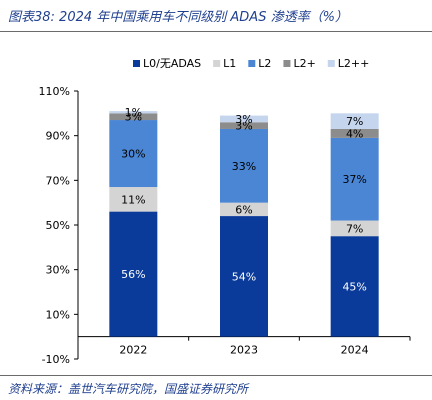  I want to click on legend-label-3: L2+, so click(304, 63).